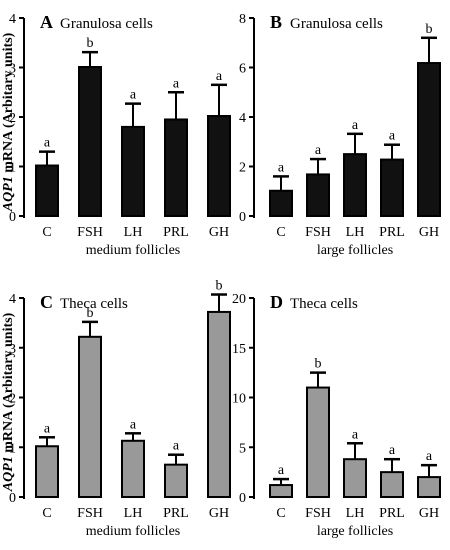 This screenshot has height=550, width=450. Describe the element at coordinates (239, 349) in the screenshot. I see `y-tick-label: 15` at that location.